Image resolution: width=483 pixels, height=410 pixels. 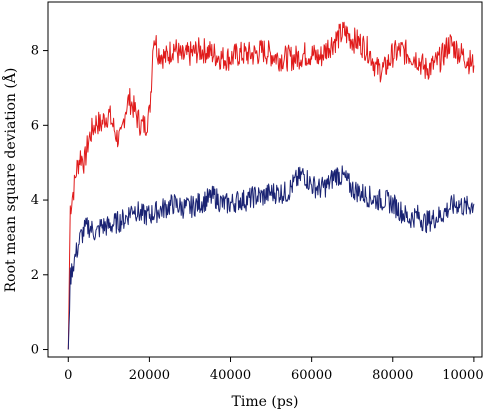 What do you see at coordinates (273, 370) in the screenshot?
I see `x-axis-ticks: 0 20000 40000 60000 80000 100000` at bounding box center [273, 370].